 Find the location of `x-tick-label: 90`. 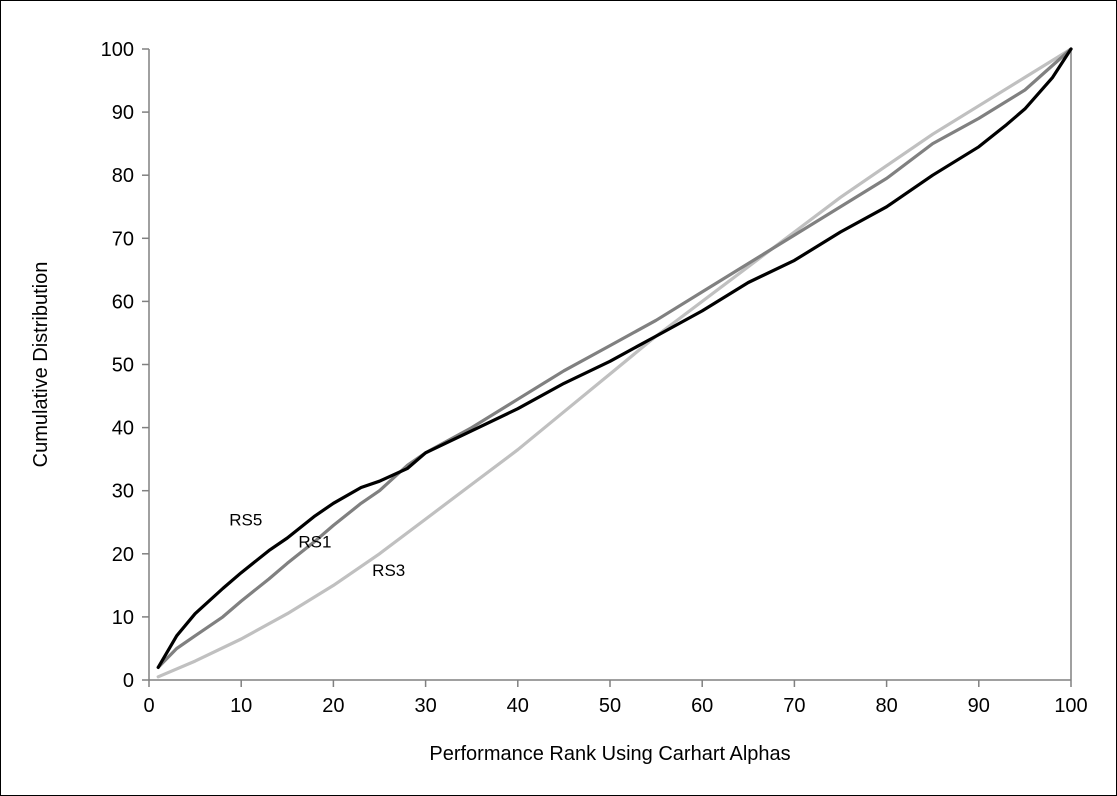

x-tick-label: 90 is located at coordinates (979, 706).